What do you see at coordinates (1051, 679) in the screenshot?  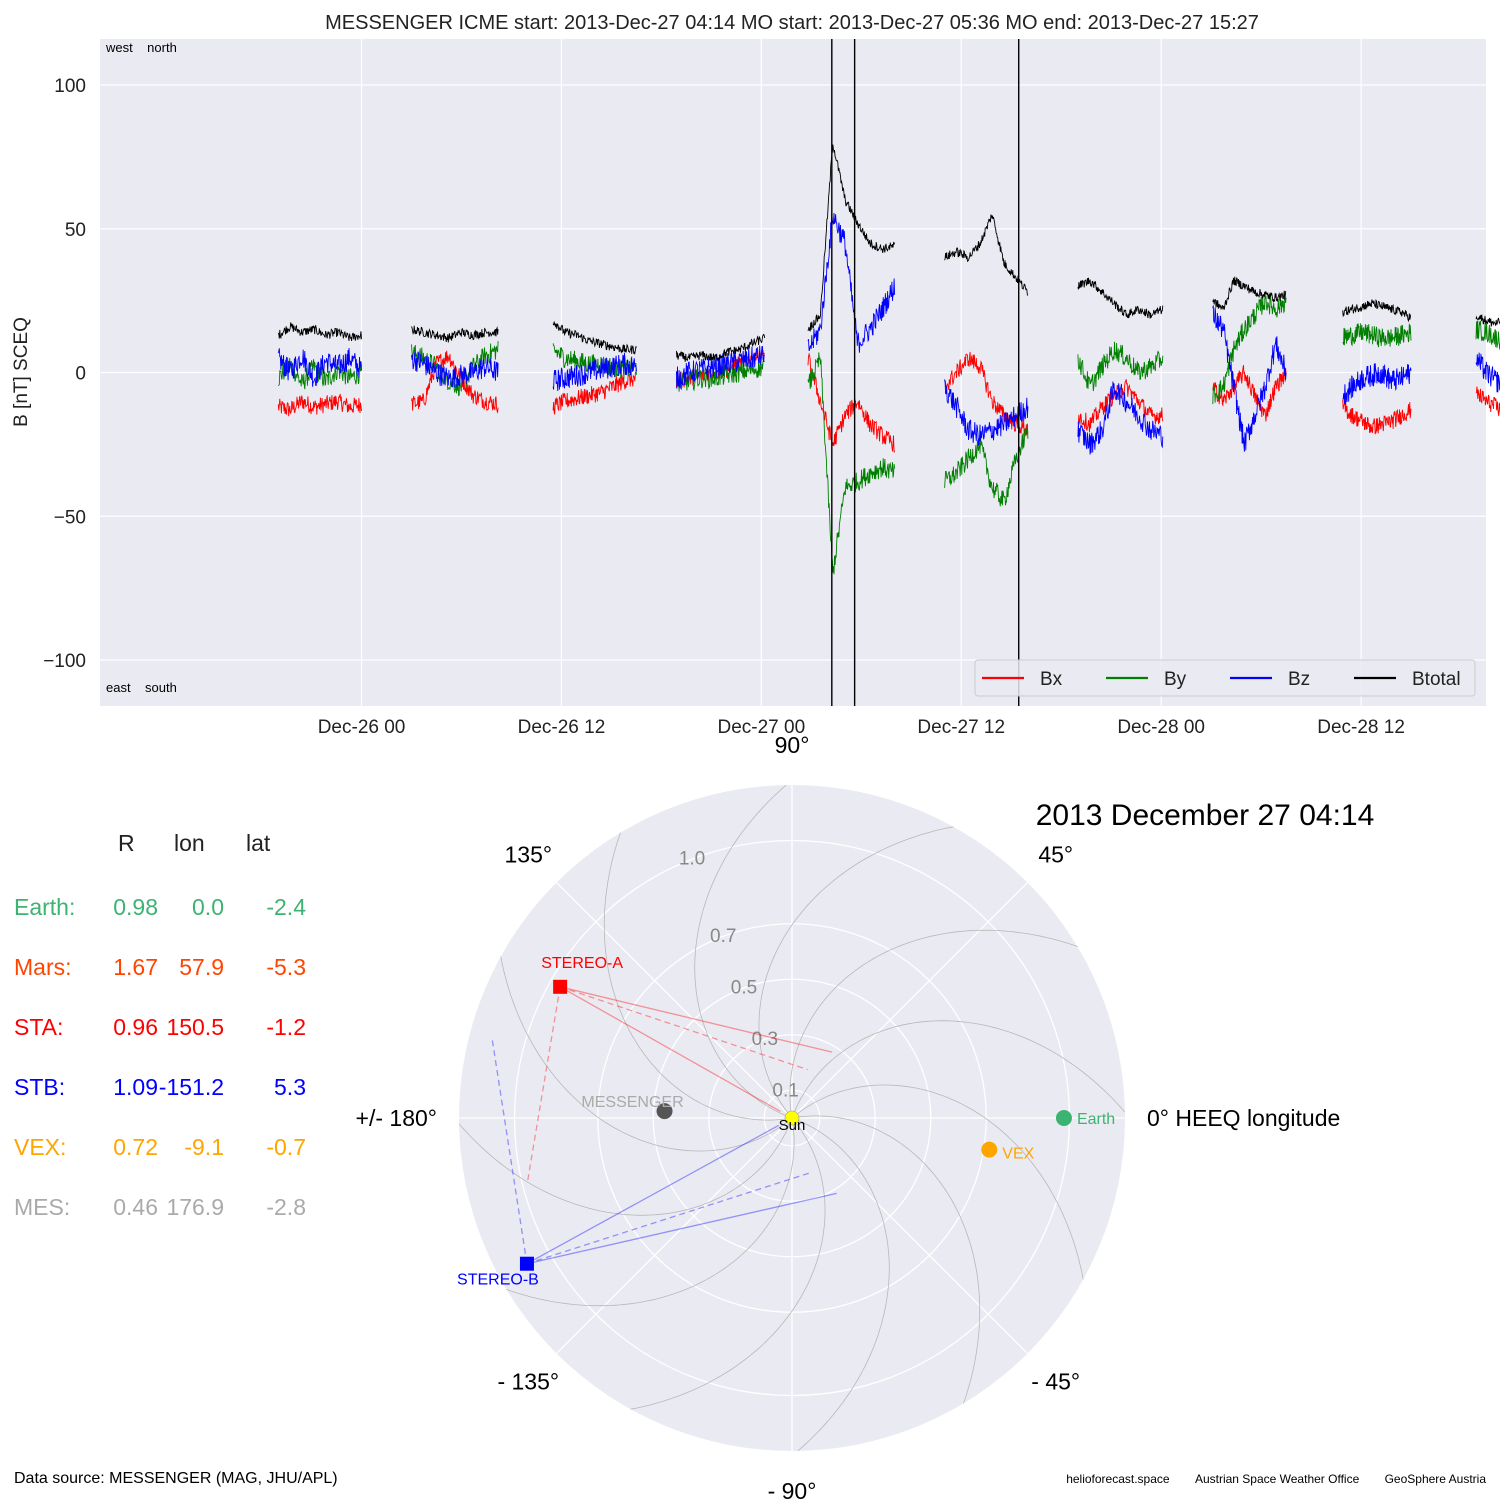 I see `legend-label-bx: Bx` at bounding box center [1051, 679].